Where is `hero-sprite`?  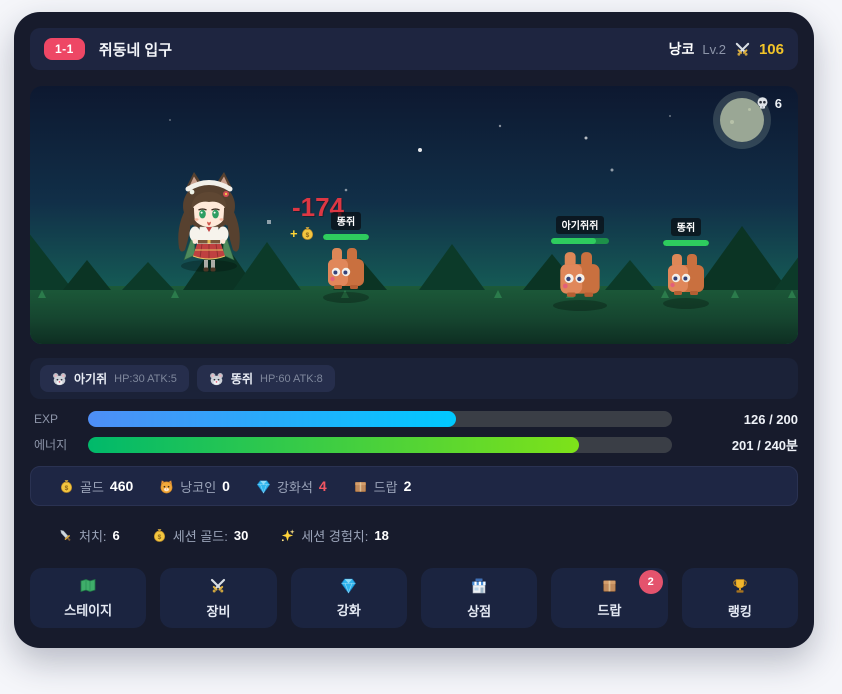
hero-sprite is located at coordinates (209, 222).